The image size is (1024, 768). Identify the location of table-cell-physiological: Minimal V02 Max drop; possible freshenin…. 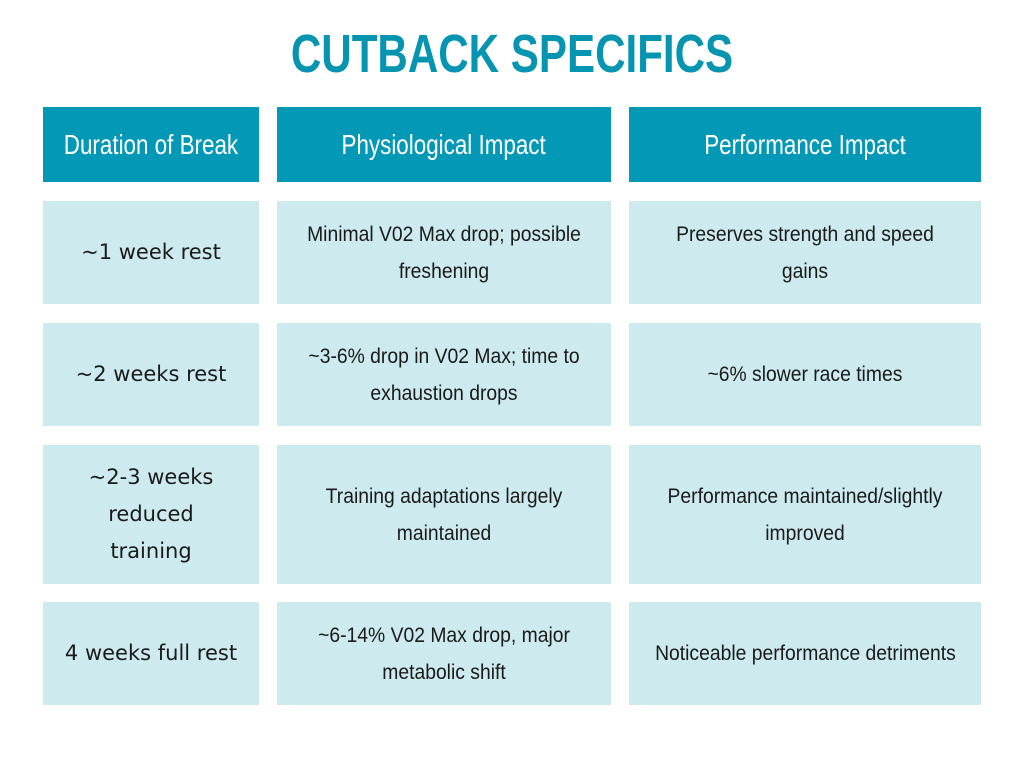
(444, 252).